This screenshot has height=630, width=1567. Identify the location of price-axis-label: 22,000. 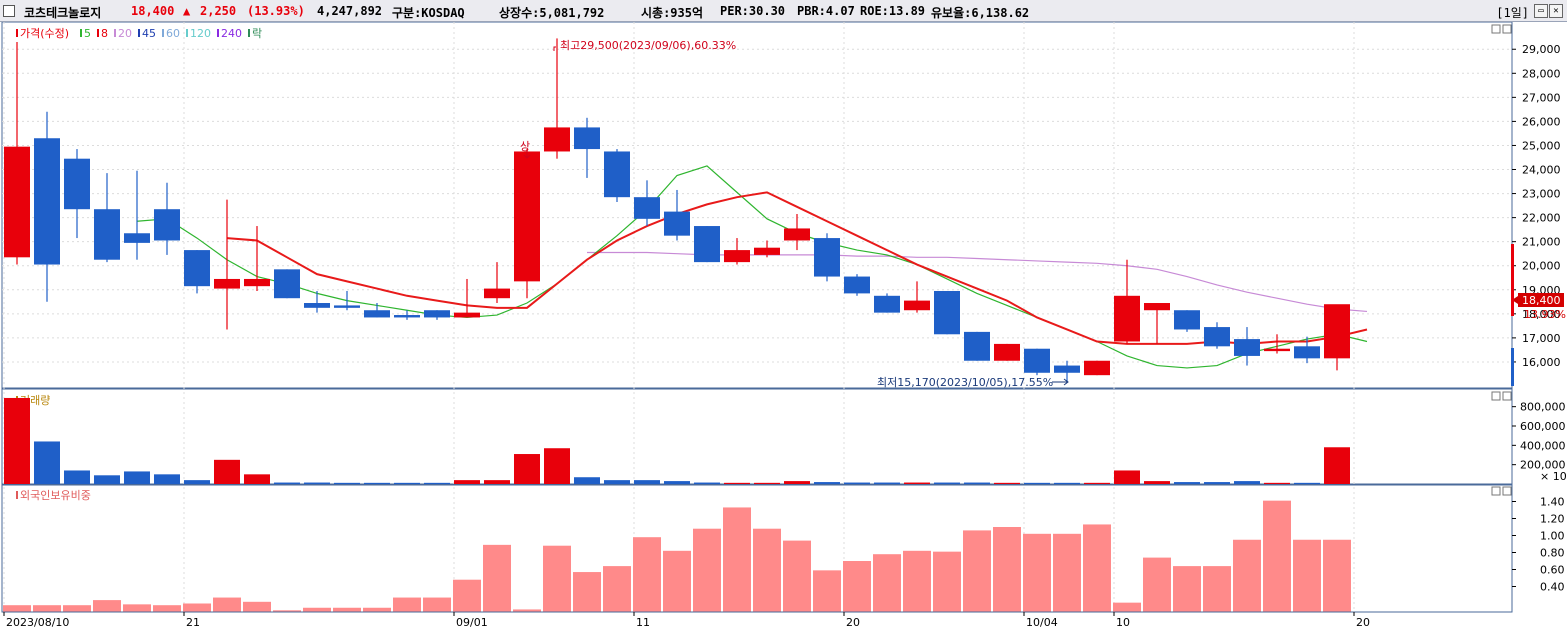
(1541, 218).